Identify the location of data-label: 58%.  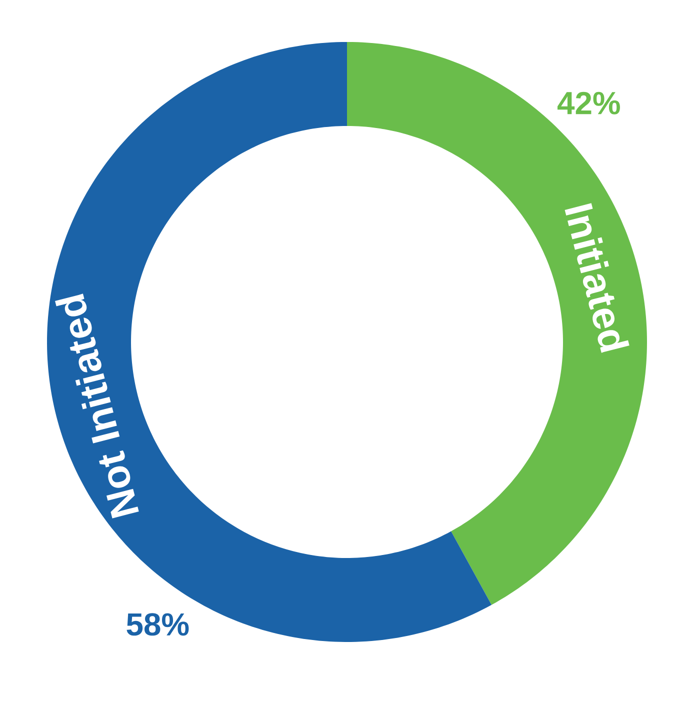
(157, 624).